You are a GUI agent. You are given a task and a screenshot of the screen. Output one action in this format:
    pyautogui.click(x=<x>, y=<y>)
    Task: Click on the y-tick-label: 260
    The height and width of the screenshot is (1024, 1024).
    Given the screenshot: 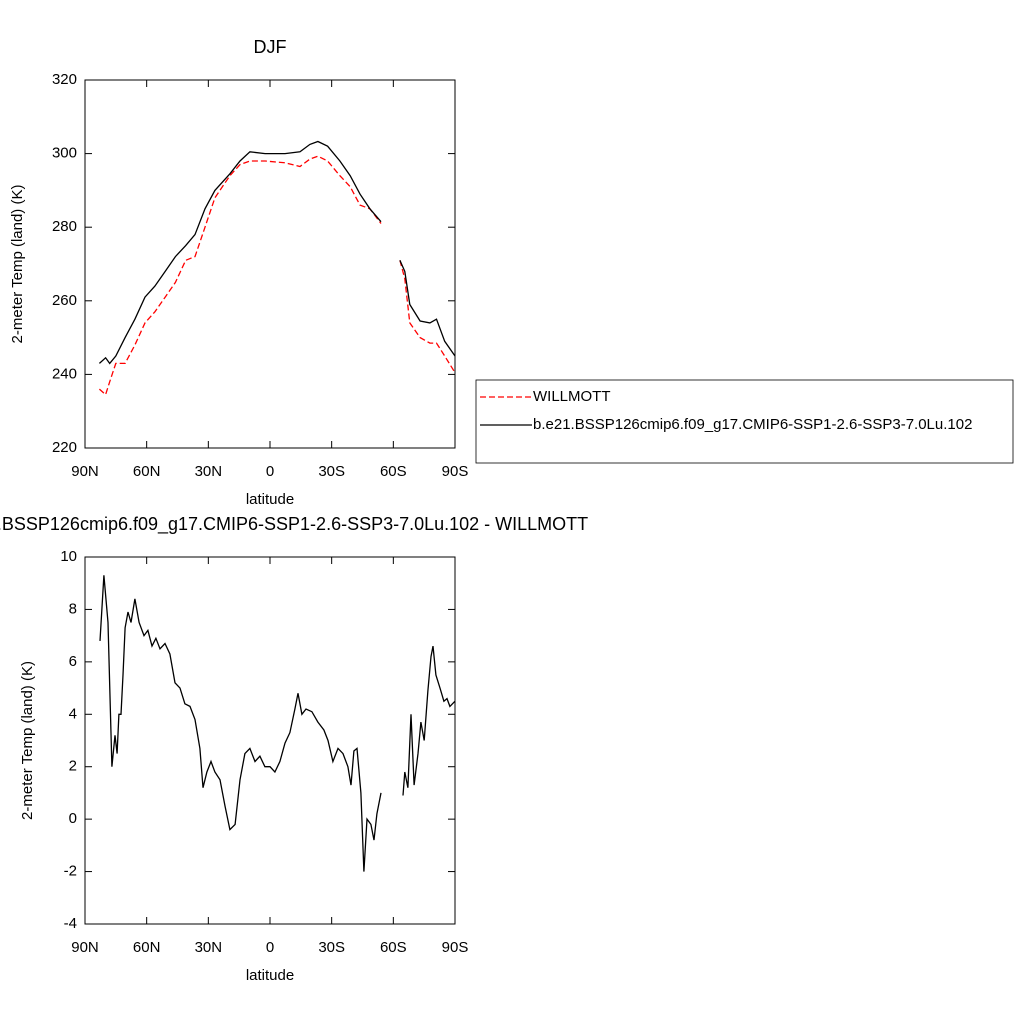 What is the action you would take?
    pyautogui.click(x=64, y=300)
    